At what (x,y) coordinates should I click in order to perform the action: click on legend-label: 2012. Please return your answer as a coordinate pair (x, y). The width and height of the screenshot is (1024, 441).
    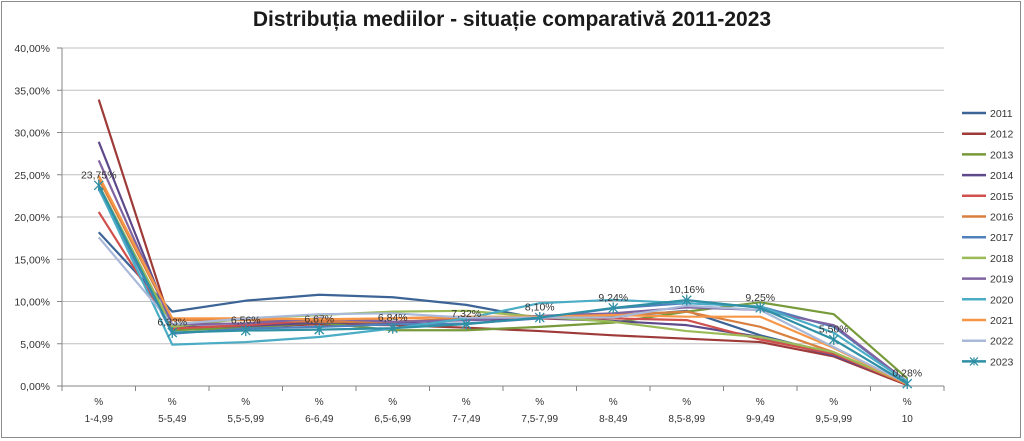
    Looking at the image, I should click on (1002, 135).